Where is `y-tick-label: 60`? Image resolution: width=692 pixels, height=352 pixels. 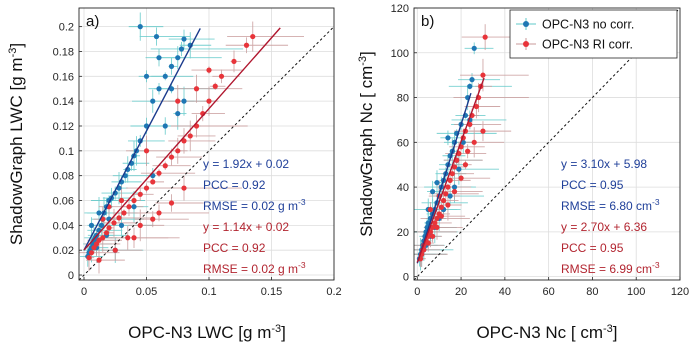
y-tick-label: 60 is located at coordinates (403, 143).